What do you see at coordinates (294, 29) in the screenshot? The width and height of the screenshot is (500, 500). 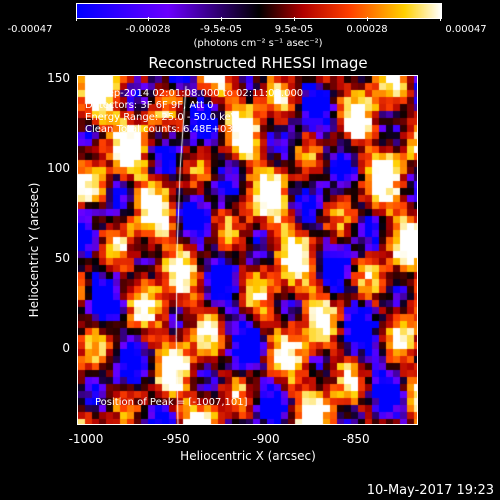 I see `colorbar-tick-label: 9.5e-05` at bounding box center [294, 29].